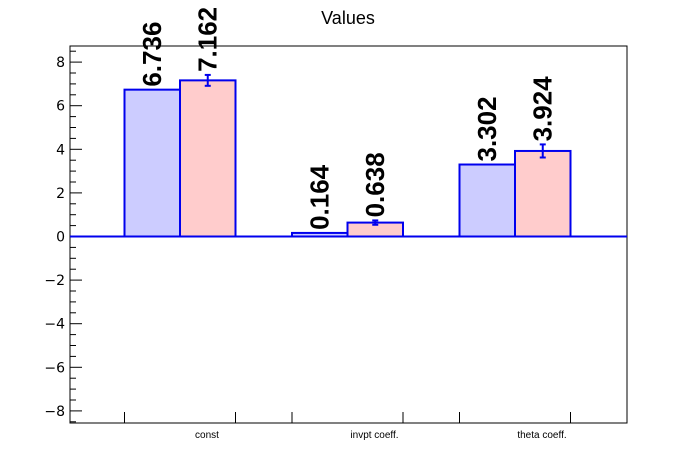 This screenshot has width=696, height=472. What do you see at coordinates (207, 435) in the screenshot?
I see `x-category-label: const` at bounding box center [207, 435].